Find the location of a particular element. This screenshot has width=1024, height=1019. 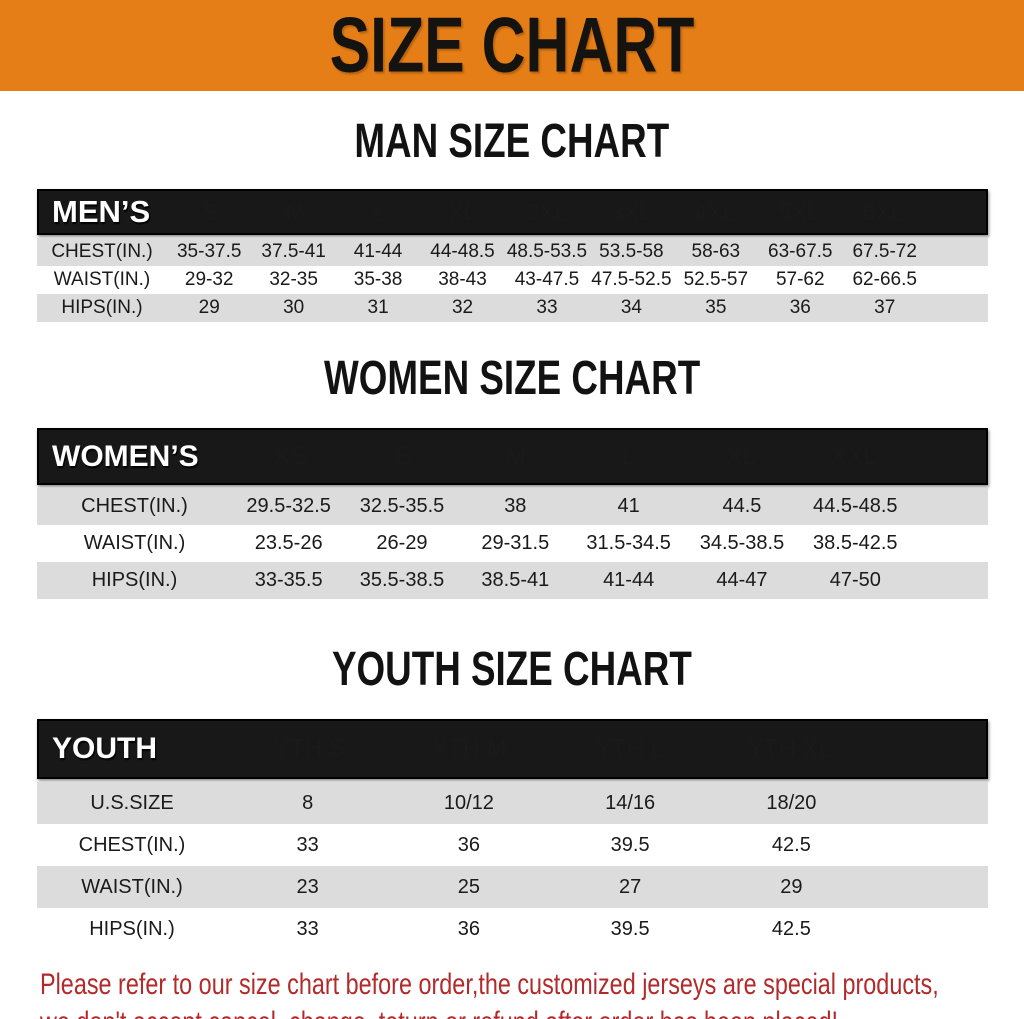

table-row: WAIST(IN.) 23 25 27 29 is located at coordinates (512, 887).